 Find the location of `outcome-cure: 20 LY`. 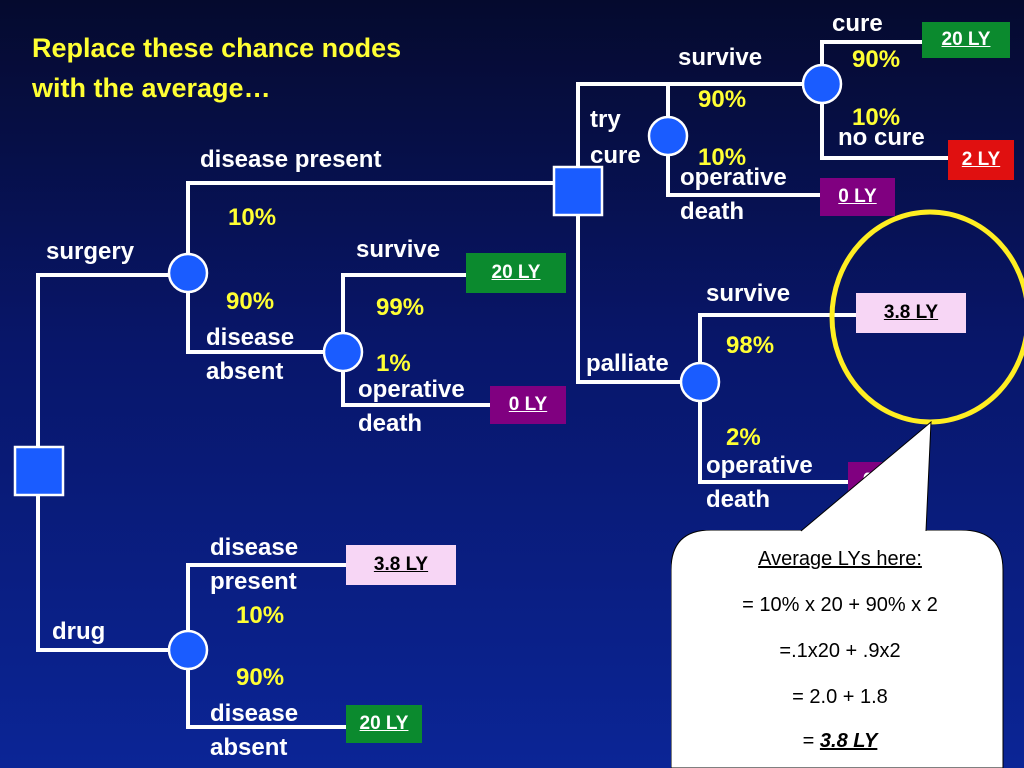

outcome-cure: 20 LY is located at coordinates (966, 40).